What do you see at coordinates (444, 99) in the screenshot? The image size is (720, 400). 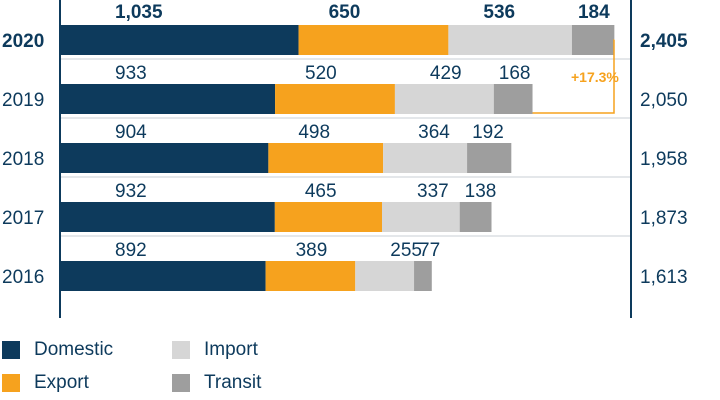 I see `bar-2019-import` at bounding box center [444, 99].